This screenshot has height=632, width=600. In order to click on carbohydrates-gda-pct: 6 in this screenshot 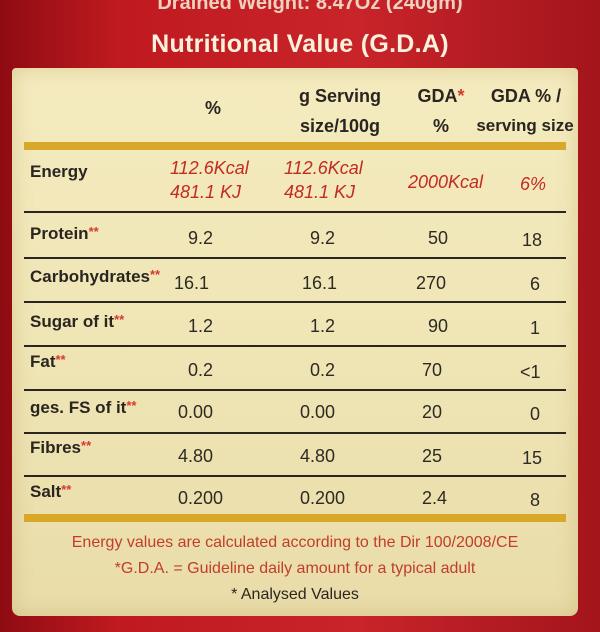, I will do `click(535, 284)`.